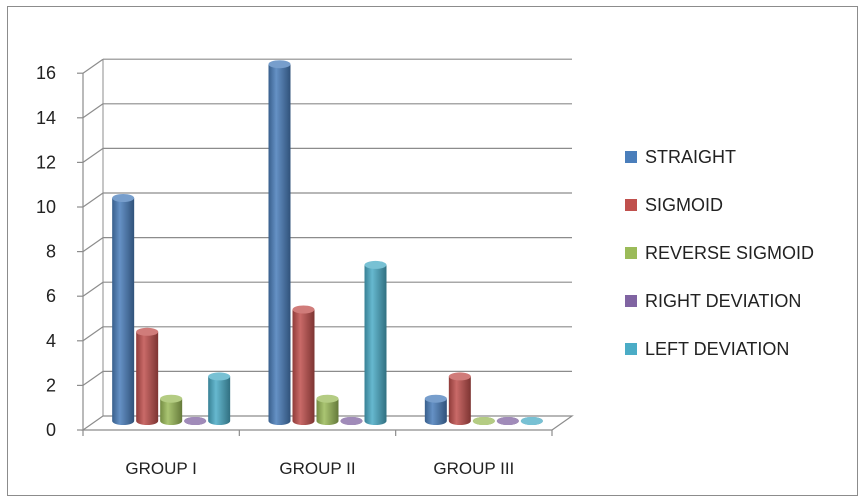 Image resolution: width=859 pixels, height=497 pixels. What do you see at coordinates (690, 157) in the screenshot?
I see `legend-label: STRAIGHT` at bounding box center [690, 157].